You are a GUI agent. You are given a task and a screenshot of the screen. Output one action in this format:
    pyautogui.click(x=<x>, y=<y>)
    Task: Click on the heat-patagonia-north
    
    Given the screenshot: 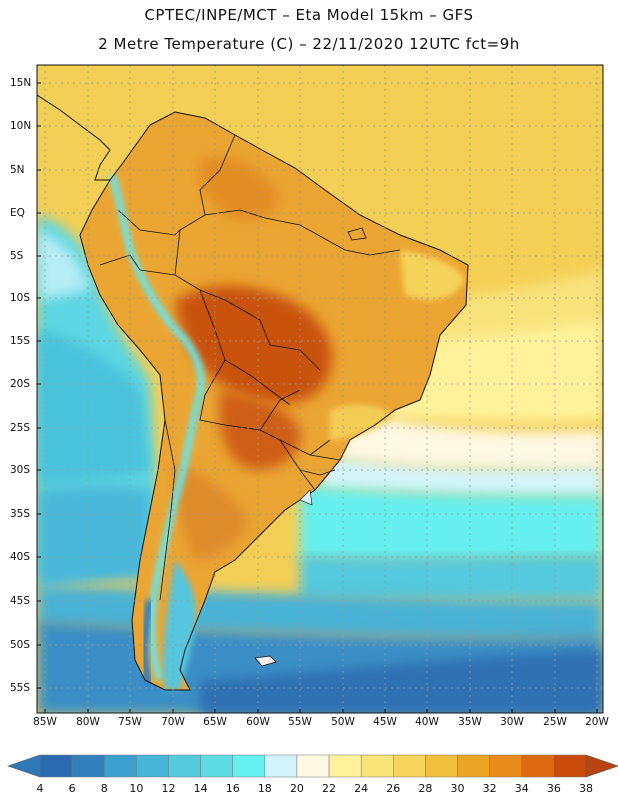 What is the action you would take?
    pyautogui.click(x=212, y=512)
    